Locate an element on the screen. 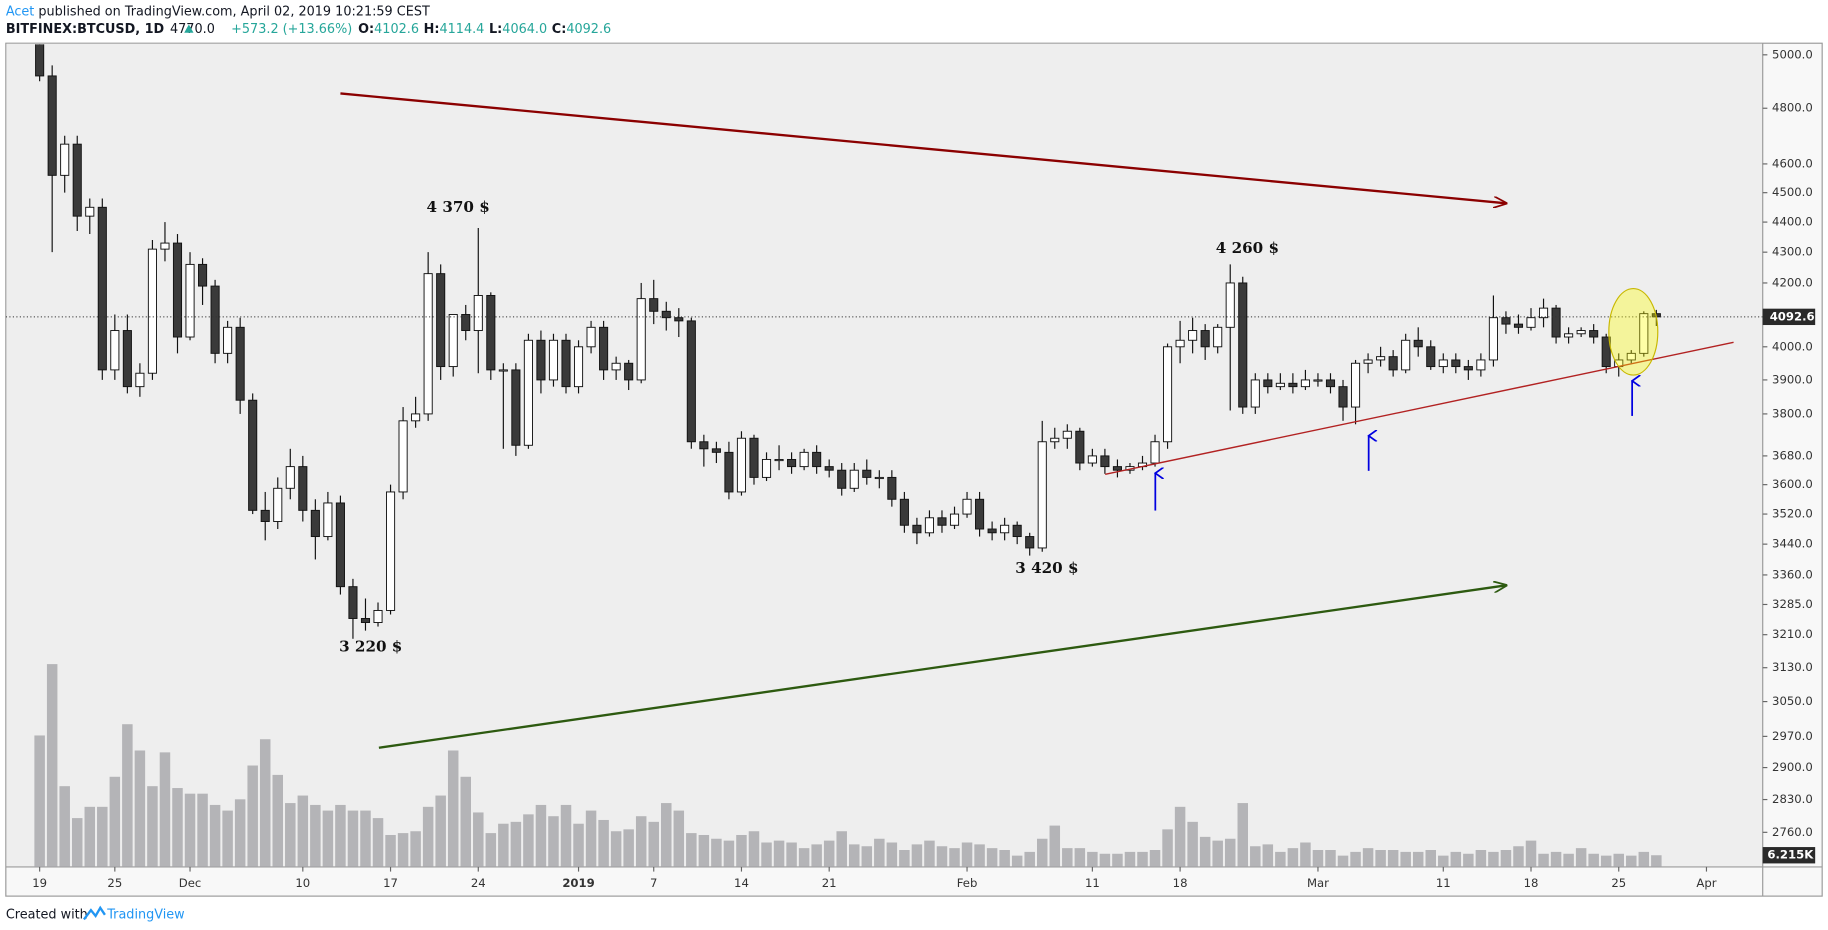 The image size is (1828, 930). y-tick-label: 3440.0 is located at coordinates (1792, 544).